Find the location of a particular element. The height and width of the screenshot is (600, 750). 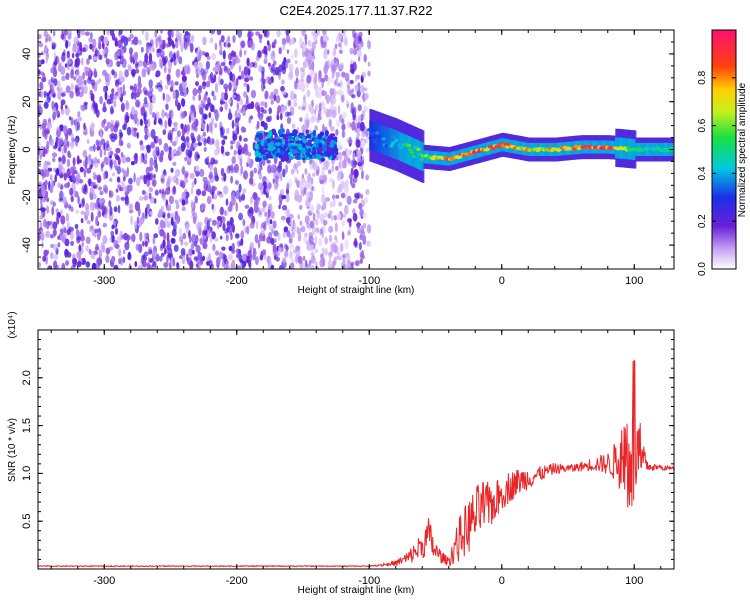

snr-xtick-label: -200 is located at coordinates (237, 581).